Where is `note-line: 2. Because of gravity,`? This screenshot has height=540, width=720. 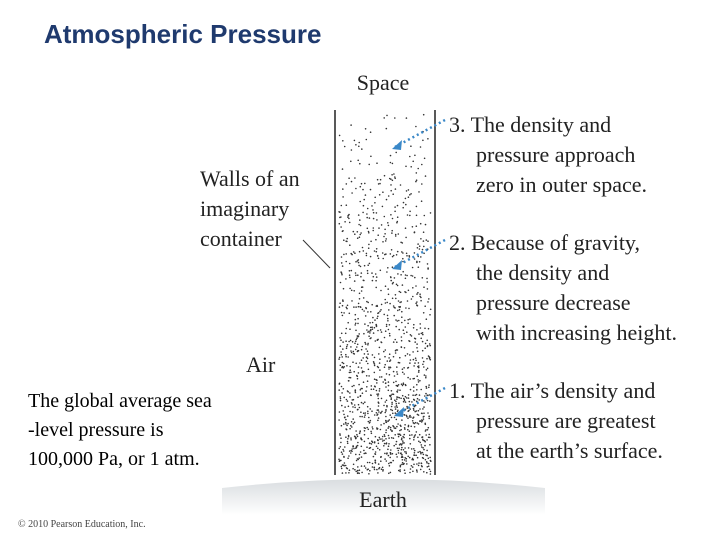 note-line: 2. Because of gravity, is located at coordinates (544, 242).